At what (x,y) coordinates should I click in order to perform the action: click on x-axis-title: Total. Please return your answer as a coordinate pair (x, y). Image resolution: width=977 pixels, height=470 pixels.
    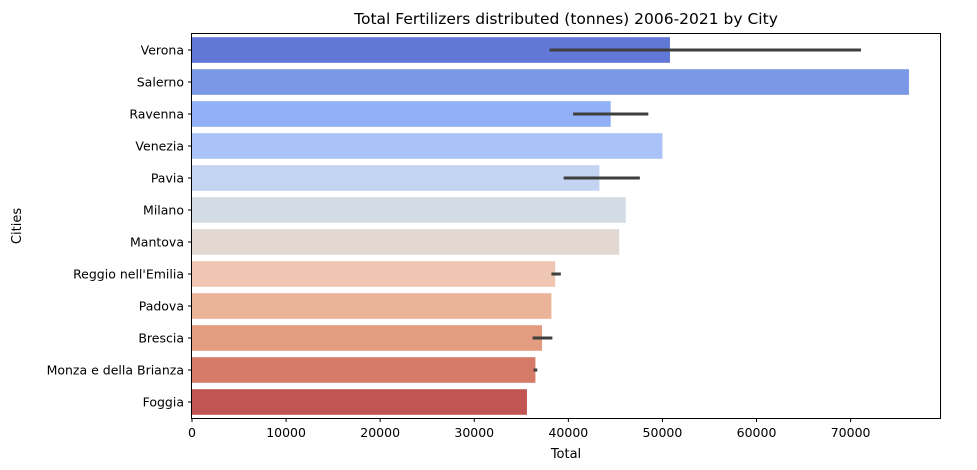
    Looking at the image, I should click on (565, 454).